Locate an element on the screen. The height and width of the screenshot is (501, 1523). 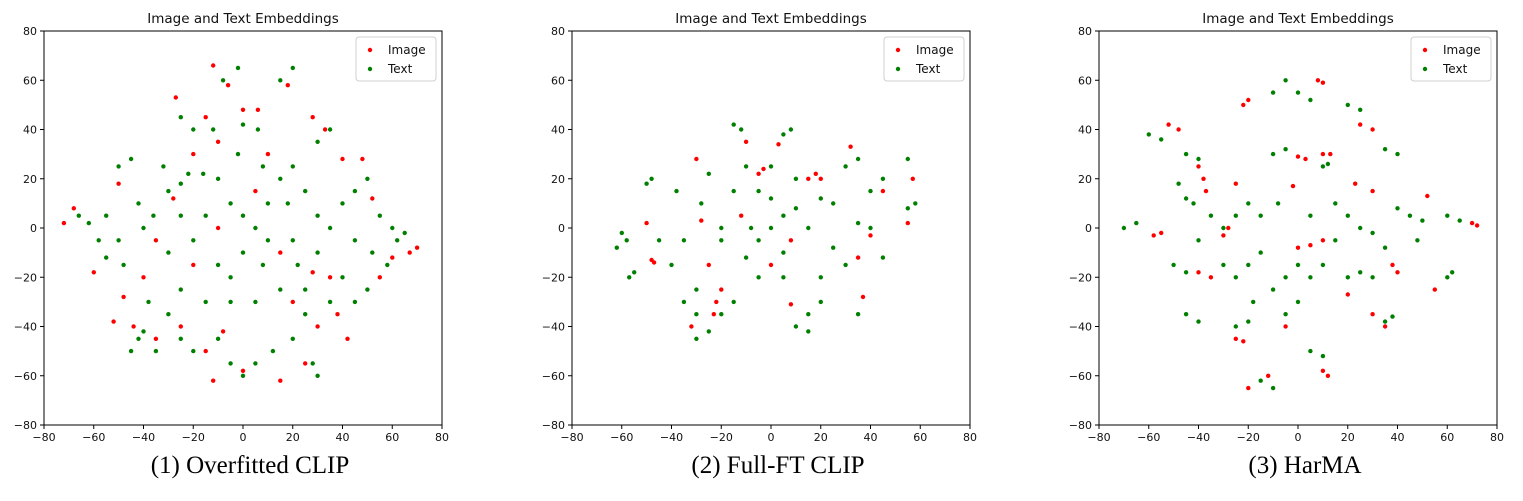
y-tick-label: −80 is located at coordinates (1080, 425).